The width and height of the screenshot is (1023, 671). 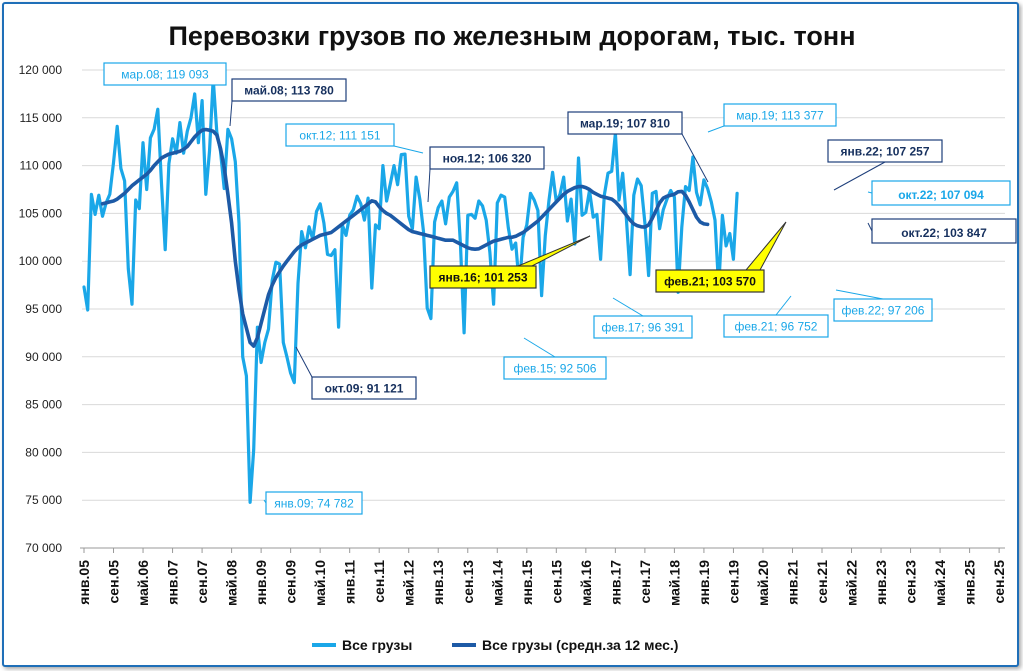 I want to click on annotation-pointer, so click(x=765, y=246).